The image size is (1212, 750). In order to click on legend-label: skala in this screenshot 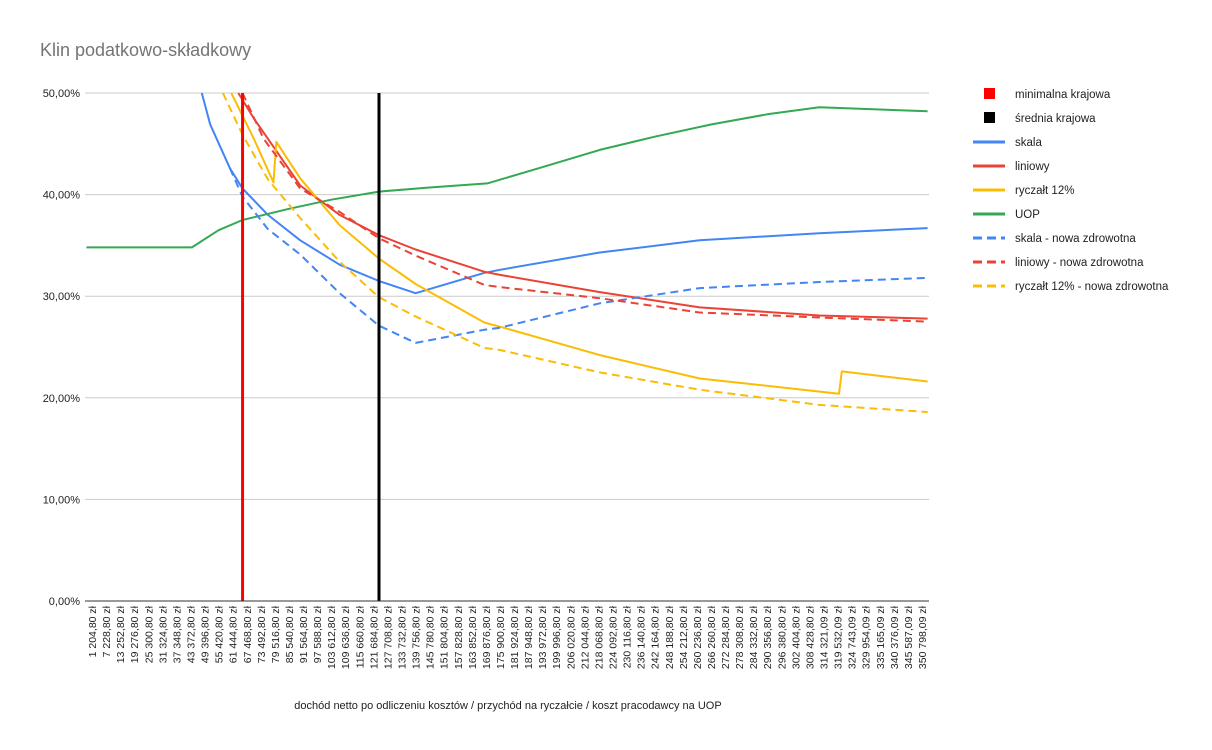, I will do `click(1028, 143)`.